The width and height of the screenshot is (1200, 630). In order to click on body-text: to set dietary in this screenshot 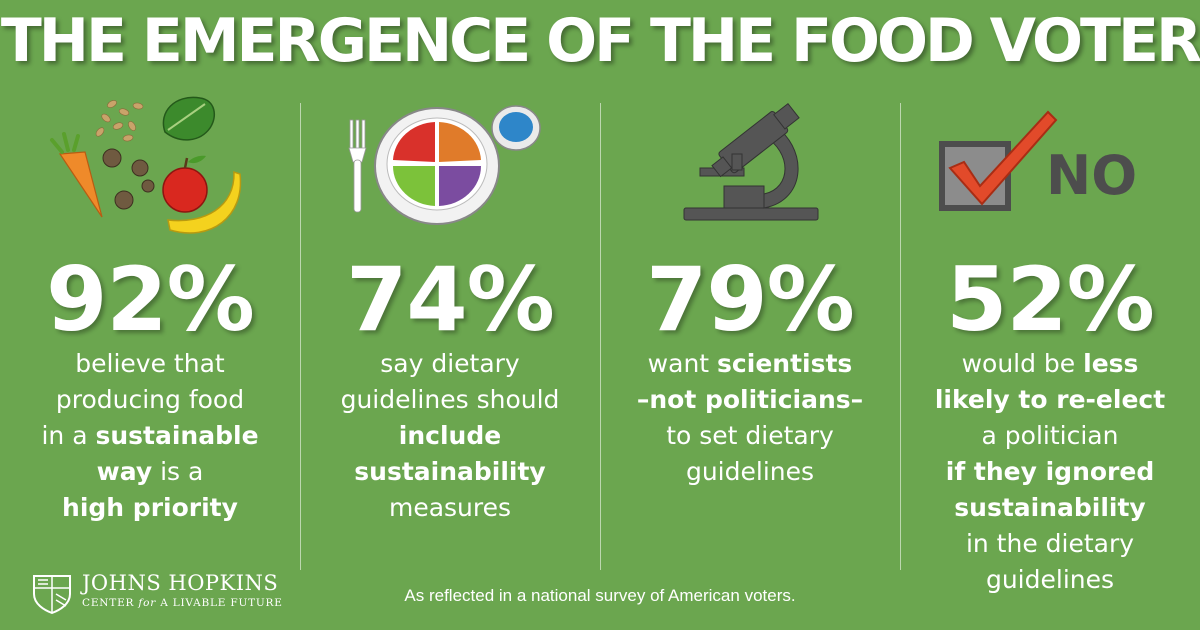, I will do `click(750, 435)`.